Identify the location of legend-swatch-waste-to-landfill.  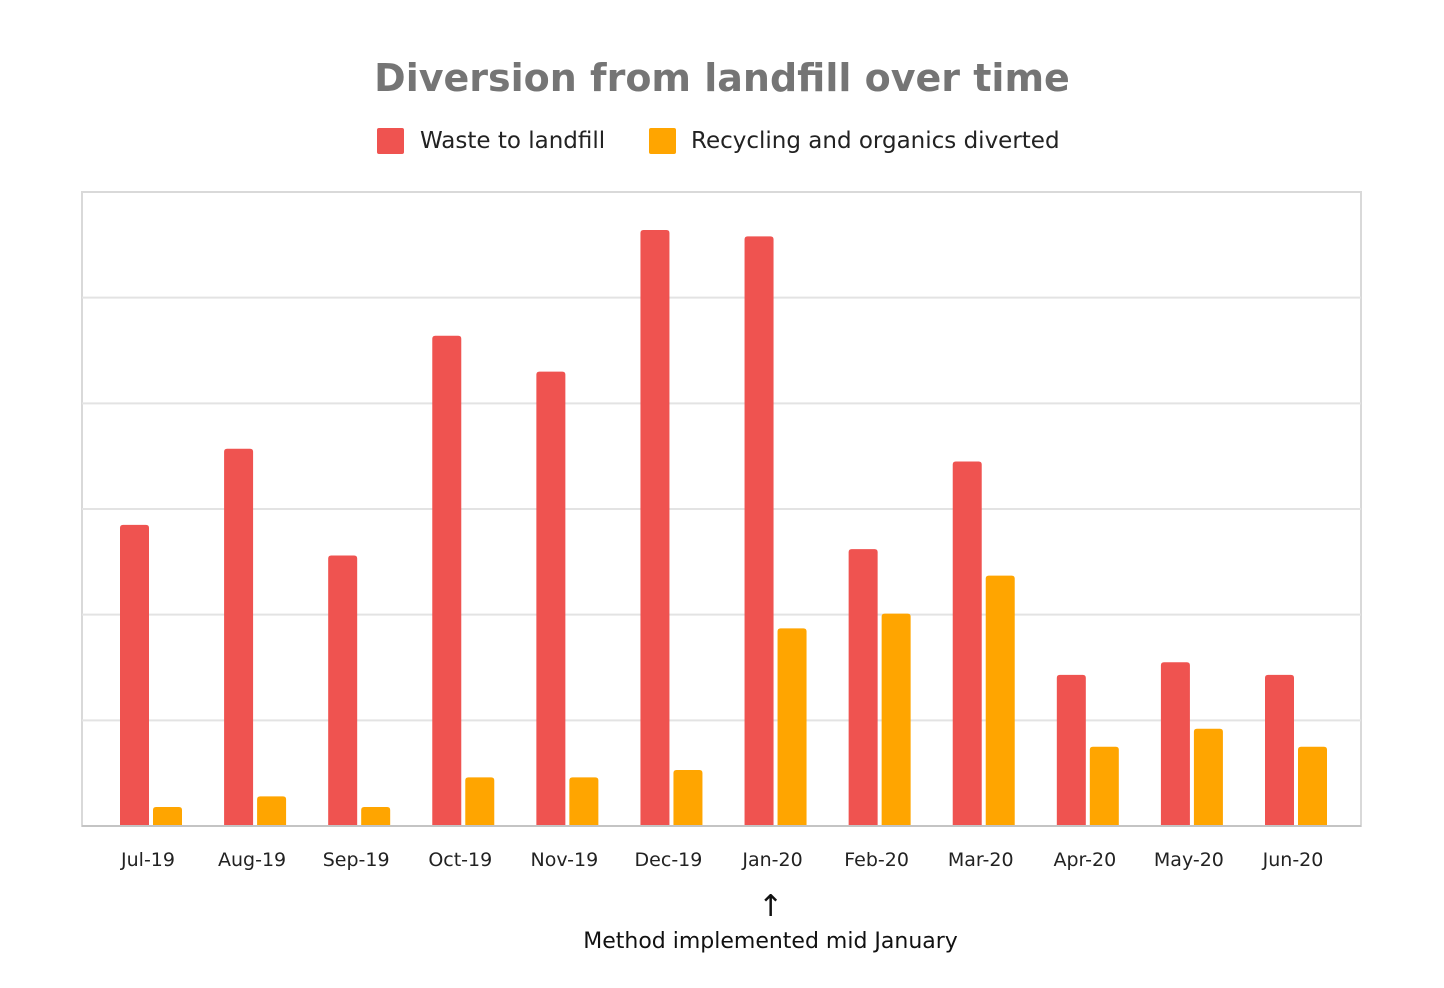
(390, 141).